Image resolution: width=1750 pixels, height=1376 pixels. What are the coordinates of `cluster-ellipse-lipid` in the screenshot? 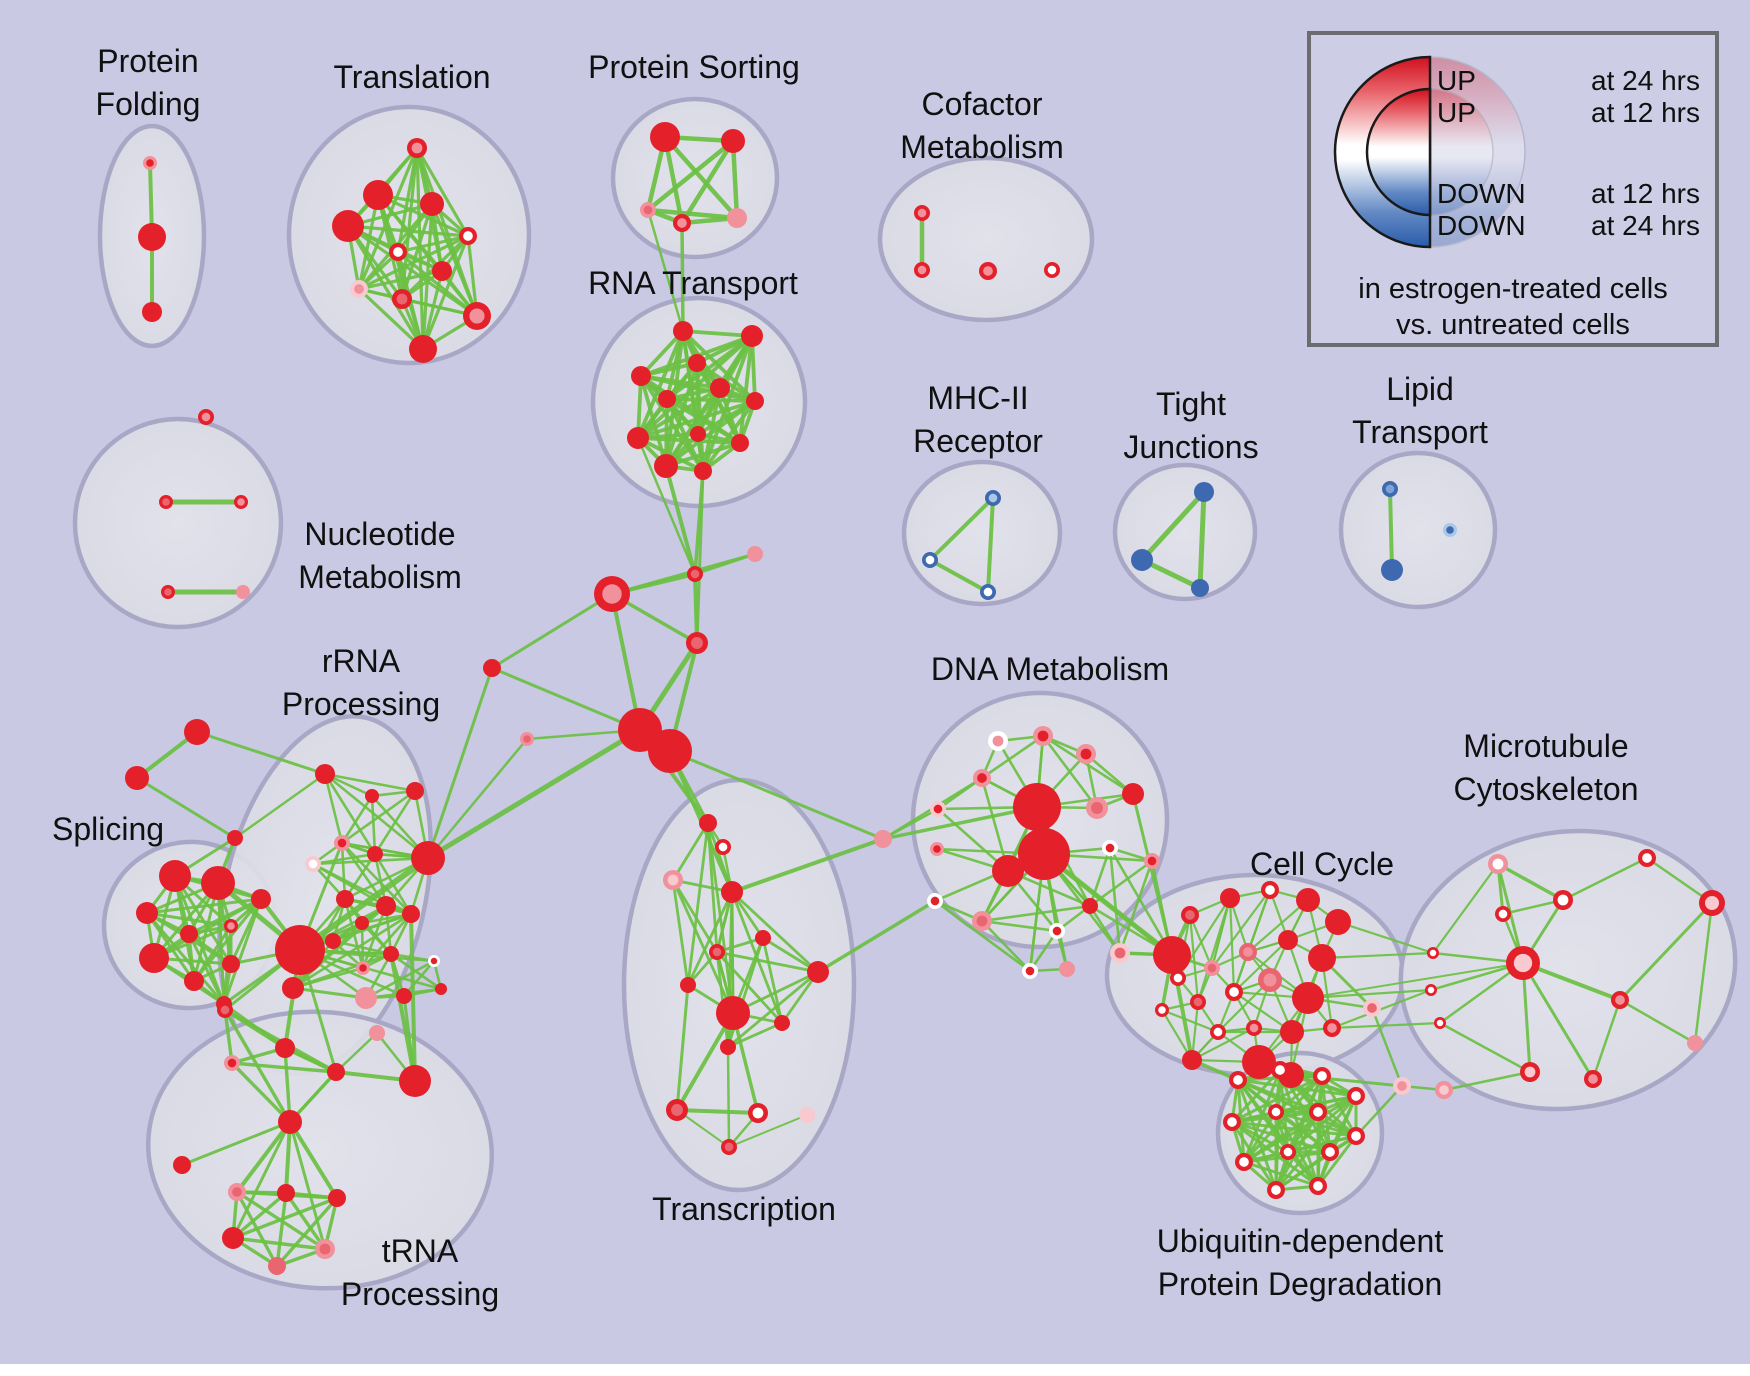 It's located at (1418, 530).